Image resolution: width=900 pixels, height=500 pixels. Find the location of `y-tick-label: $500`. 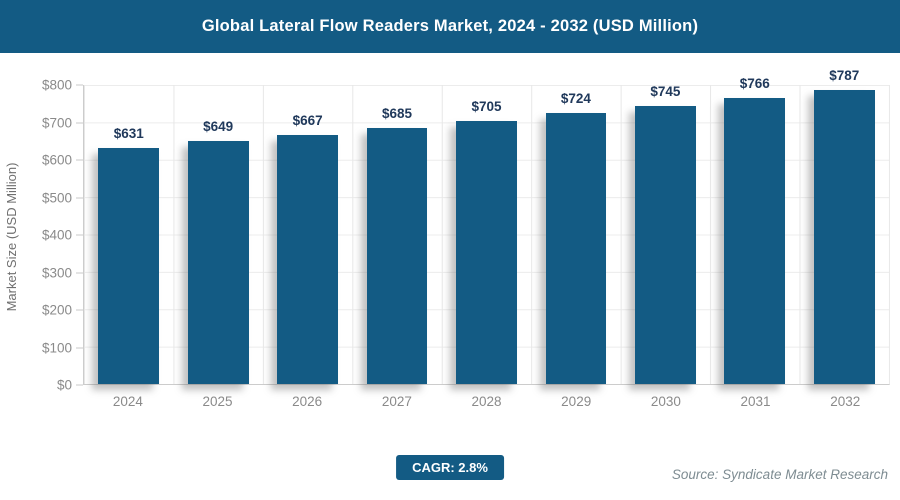

y-tick-label: $500 is located at coordinates (56, 197).